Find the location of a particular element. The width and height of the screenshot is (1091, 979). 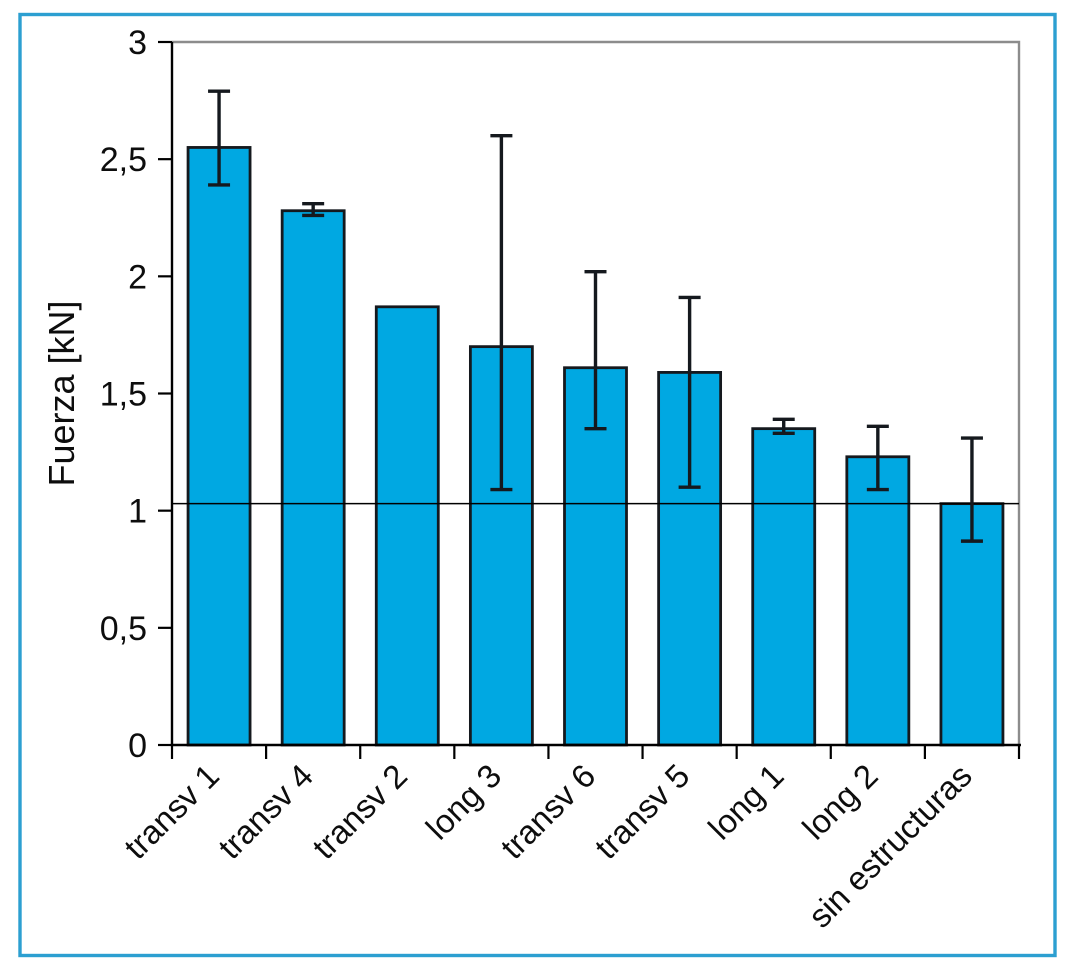

y-tick-label: 0 is located at coordinates (137, 746).